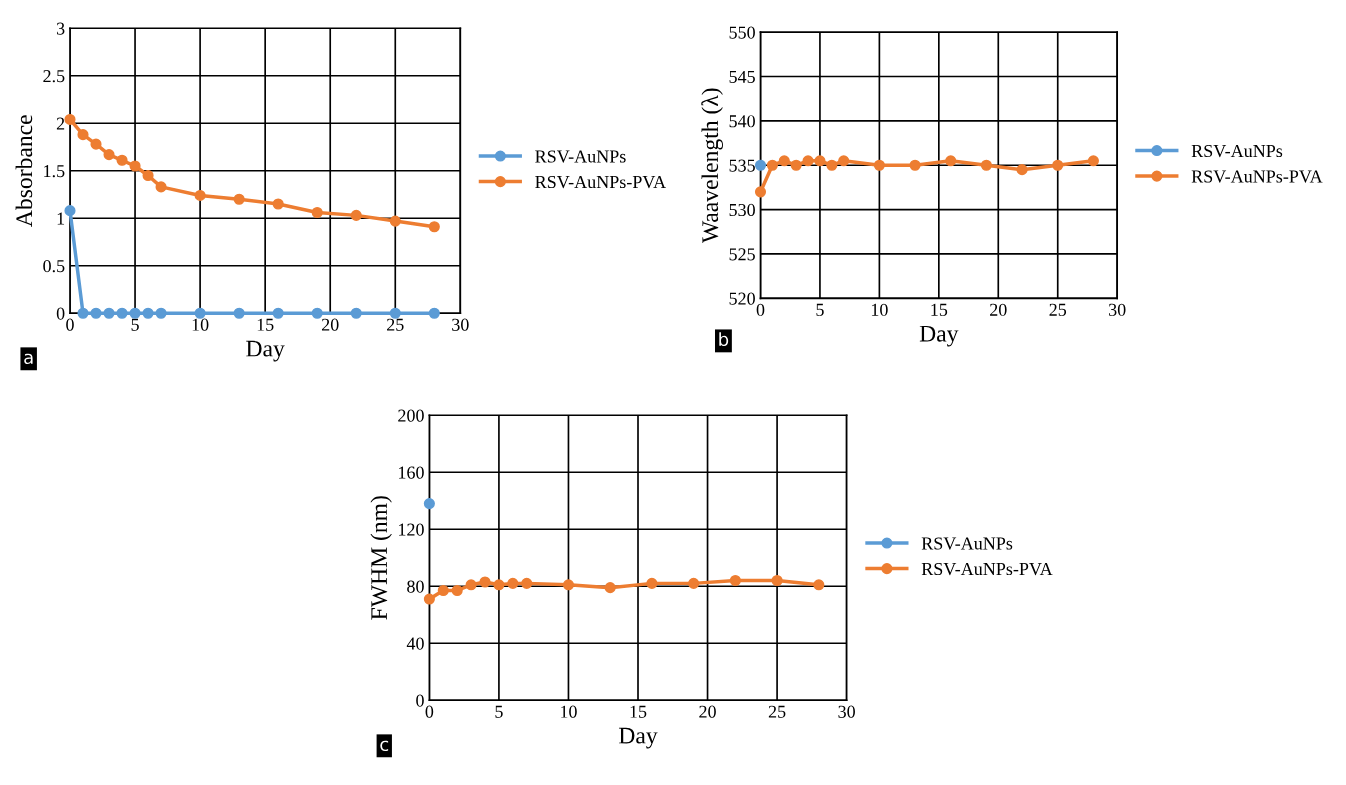  I want to click on y-axis-title: Waavelength (λ), so click(712, 166).